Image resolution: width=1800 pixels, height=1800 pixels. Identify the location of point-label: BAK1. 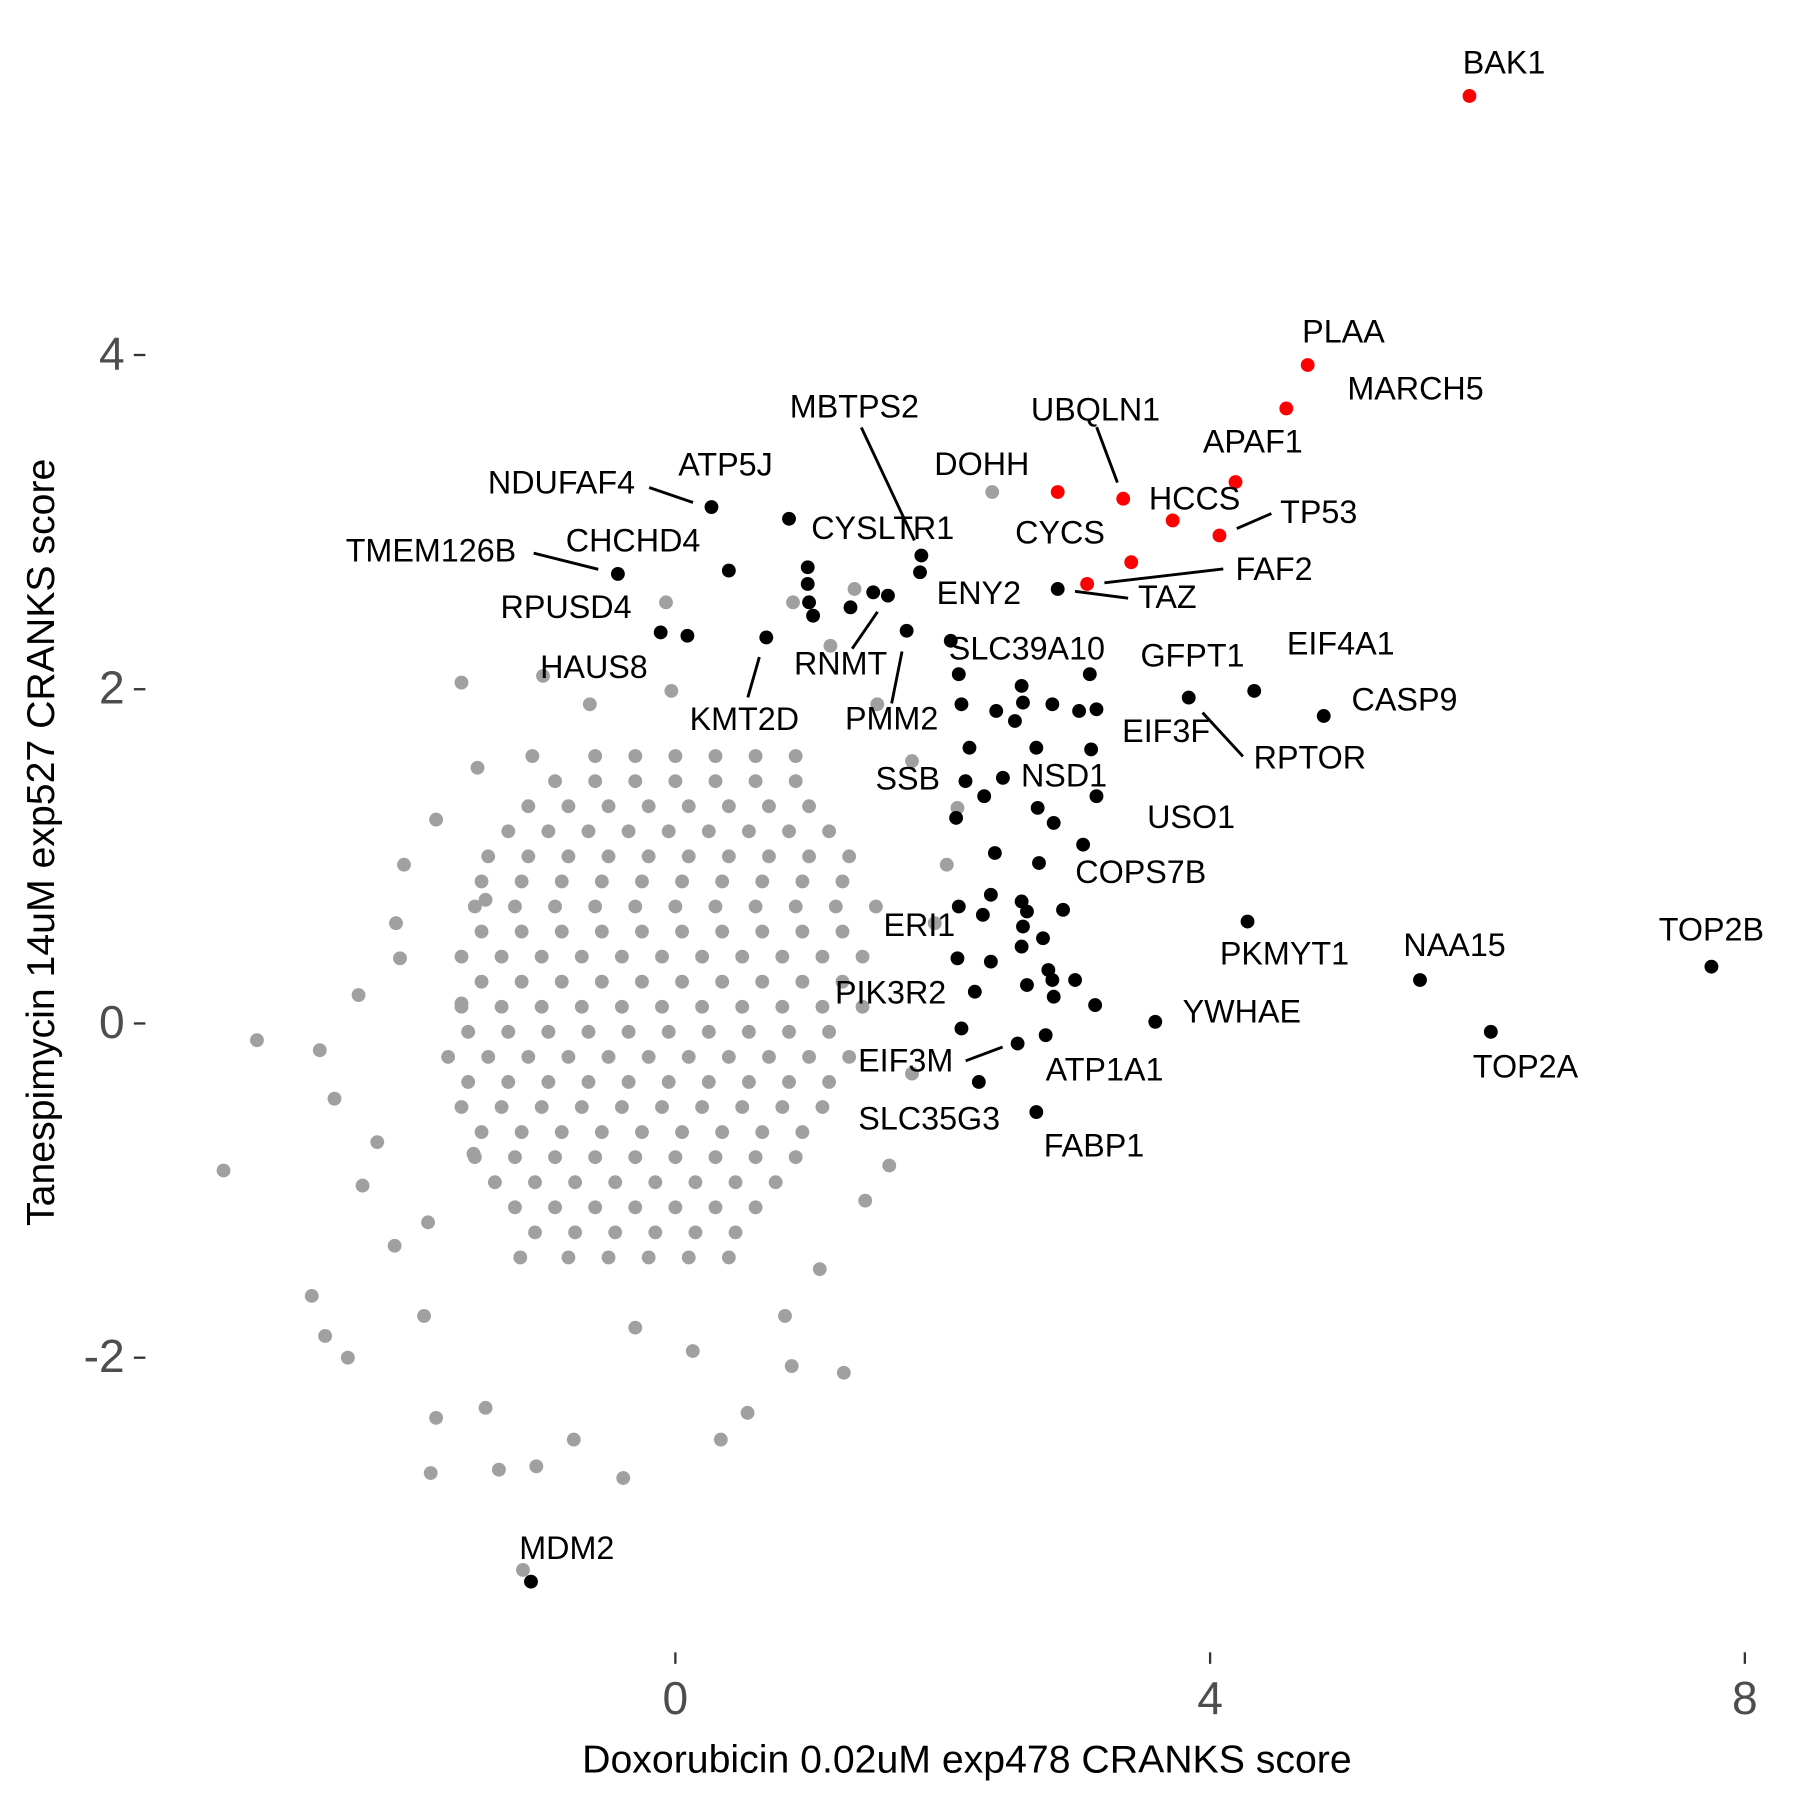
(1504, 62).